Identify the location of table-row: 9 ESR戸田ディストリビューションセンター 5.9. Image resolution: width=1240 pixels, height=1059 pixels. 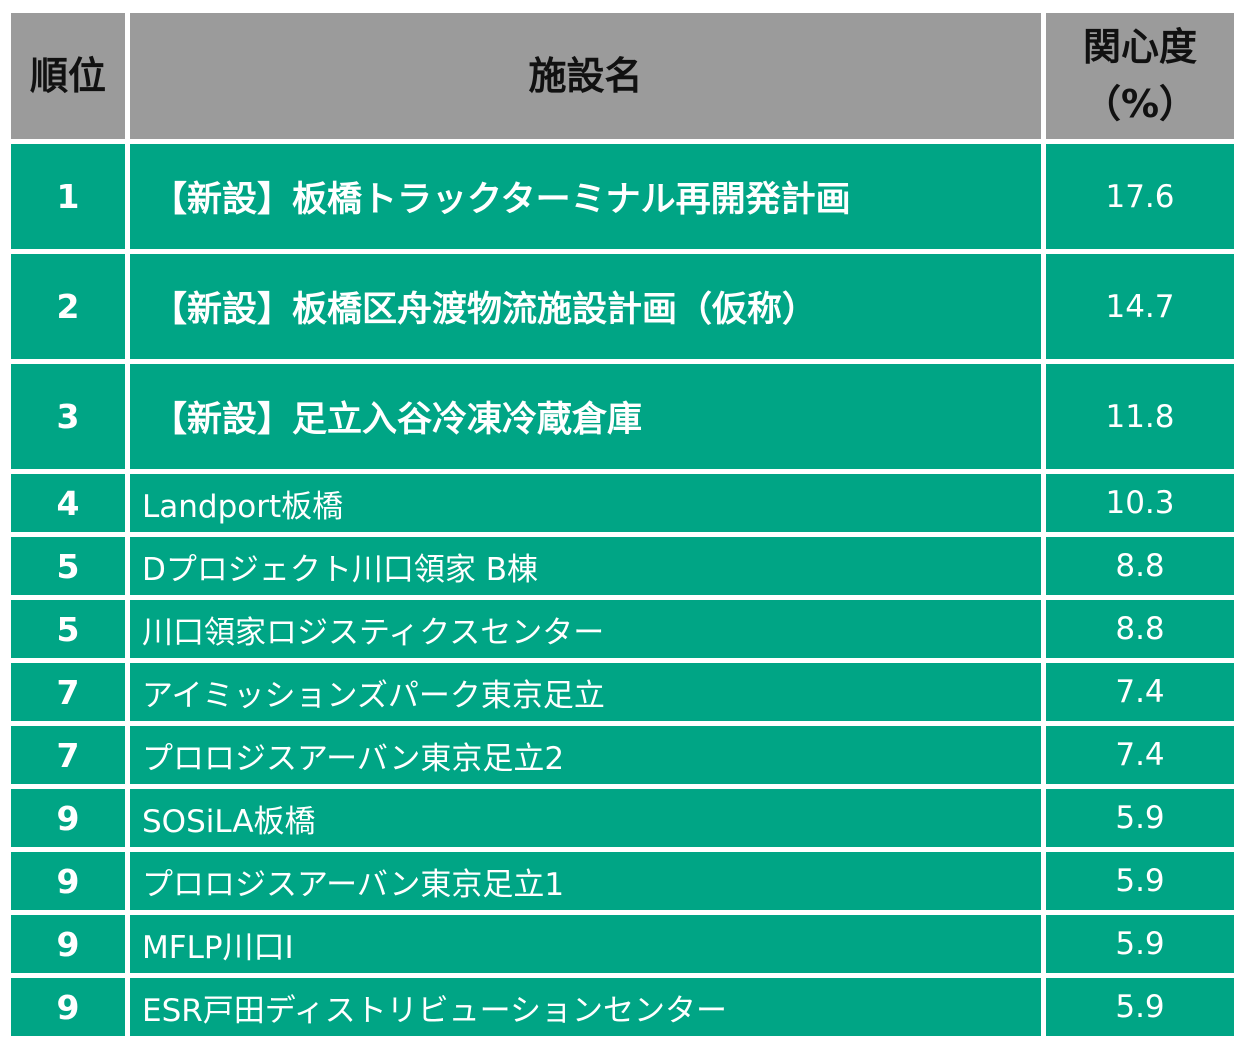
(622, 1007).